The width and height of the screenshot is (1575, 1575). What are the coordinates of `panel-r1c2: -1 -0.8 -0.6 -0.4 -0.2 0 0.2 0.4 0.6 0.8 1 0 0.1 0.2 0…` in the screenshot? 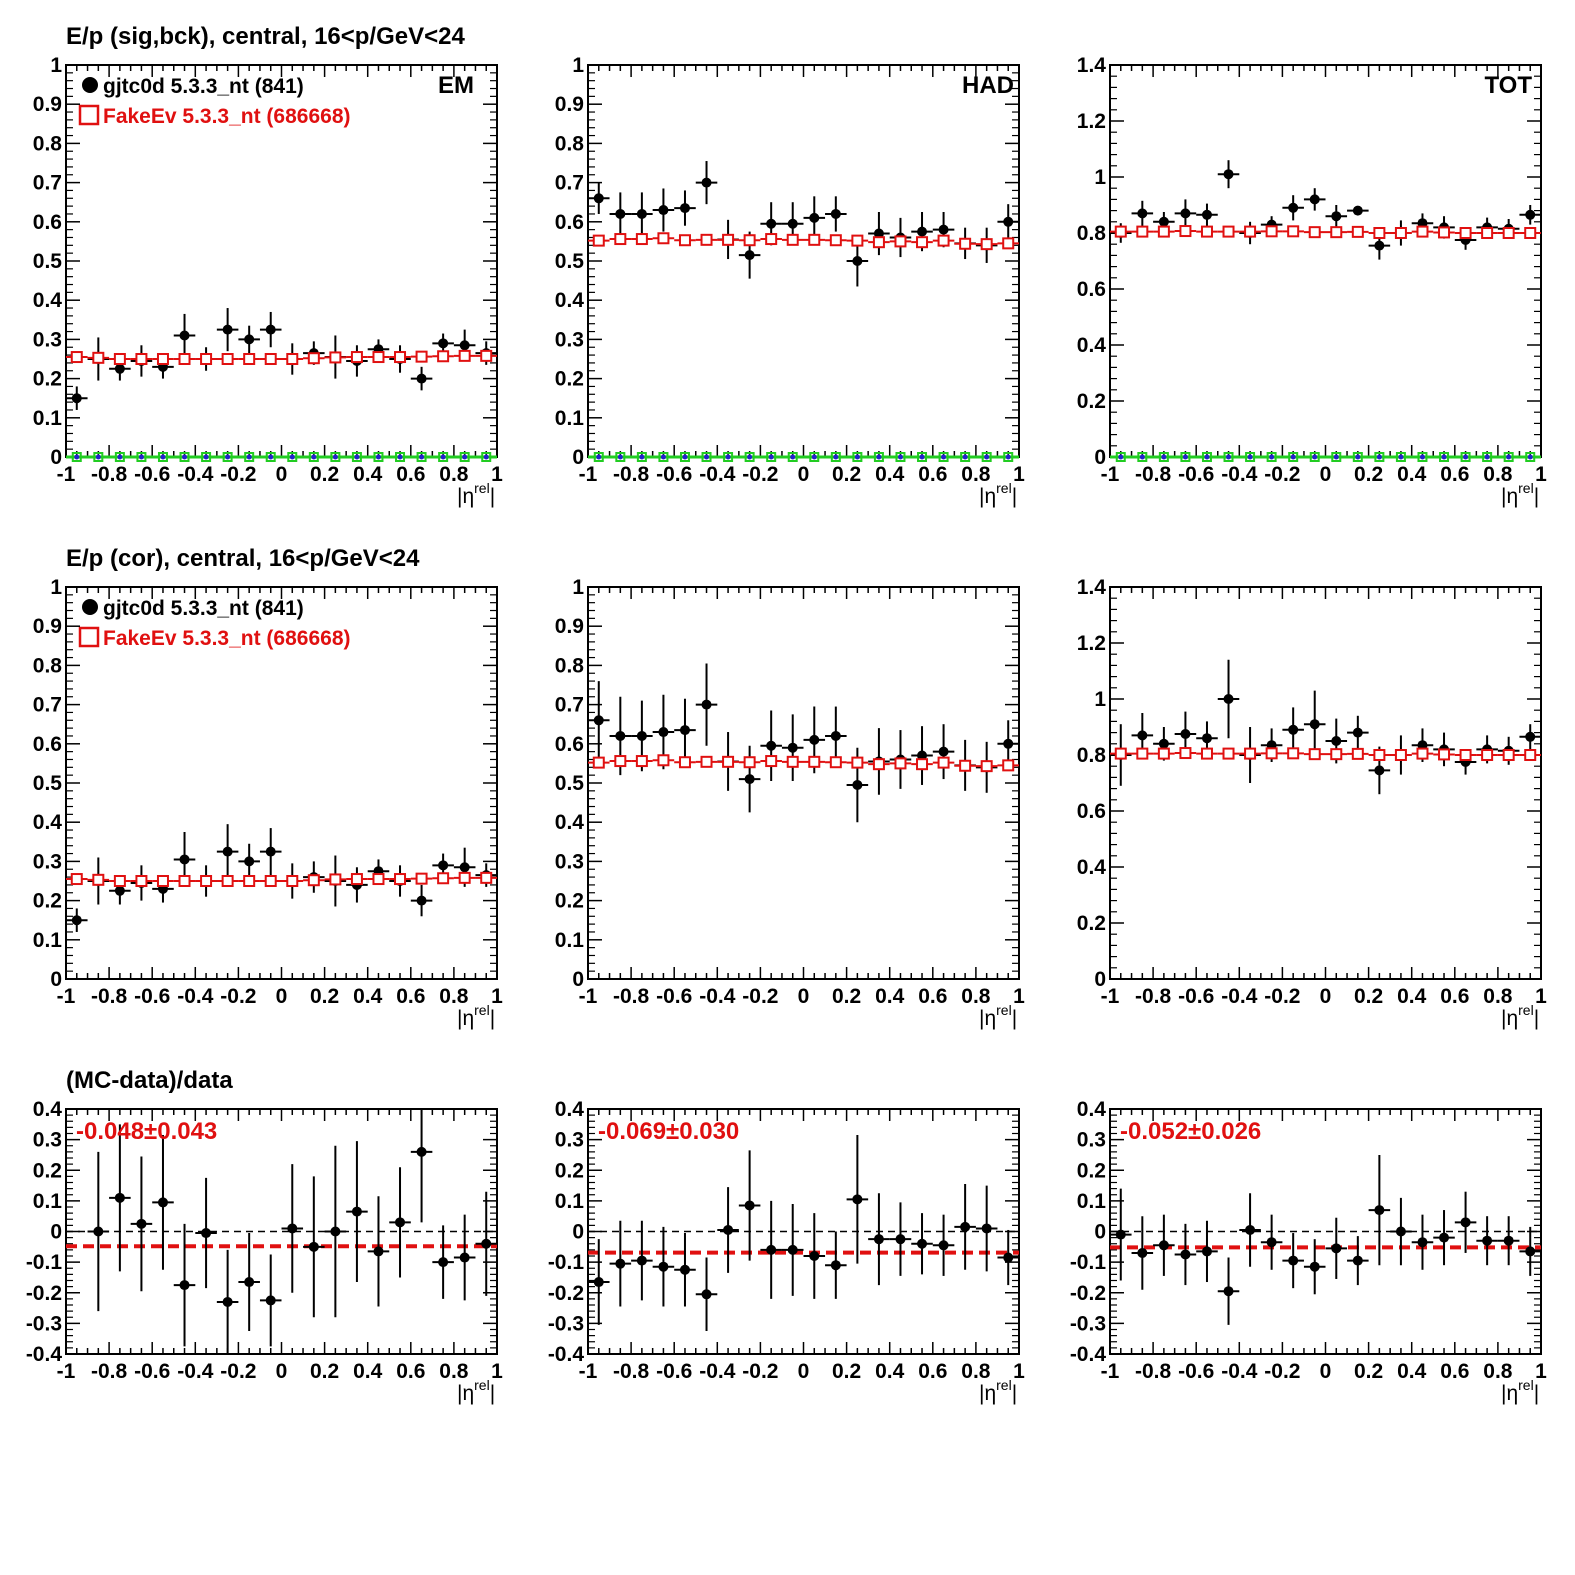 It's located at (790, 281).